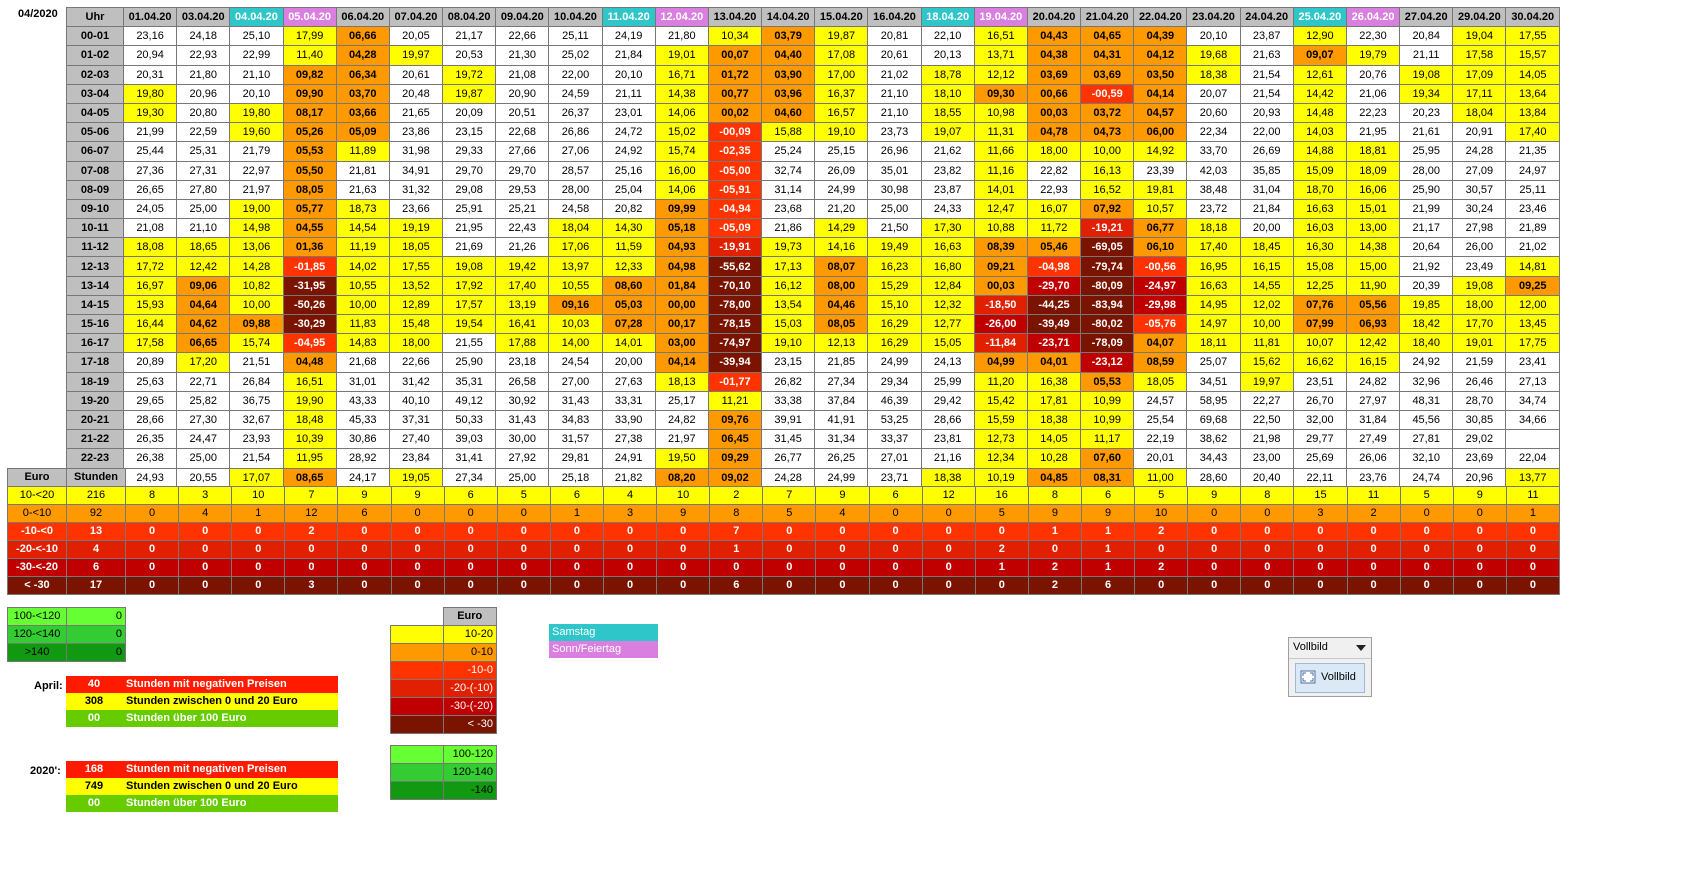 This screenshot has width=1704, height=893. I want to click on price-cell: 25,82, so click(203, 400).